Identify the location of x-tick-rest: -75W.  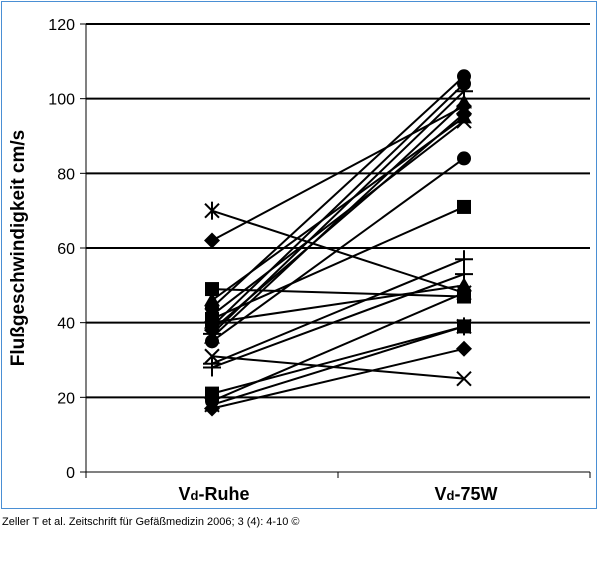
(476, 494).